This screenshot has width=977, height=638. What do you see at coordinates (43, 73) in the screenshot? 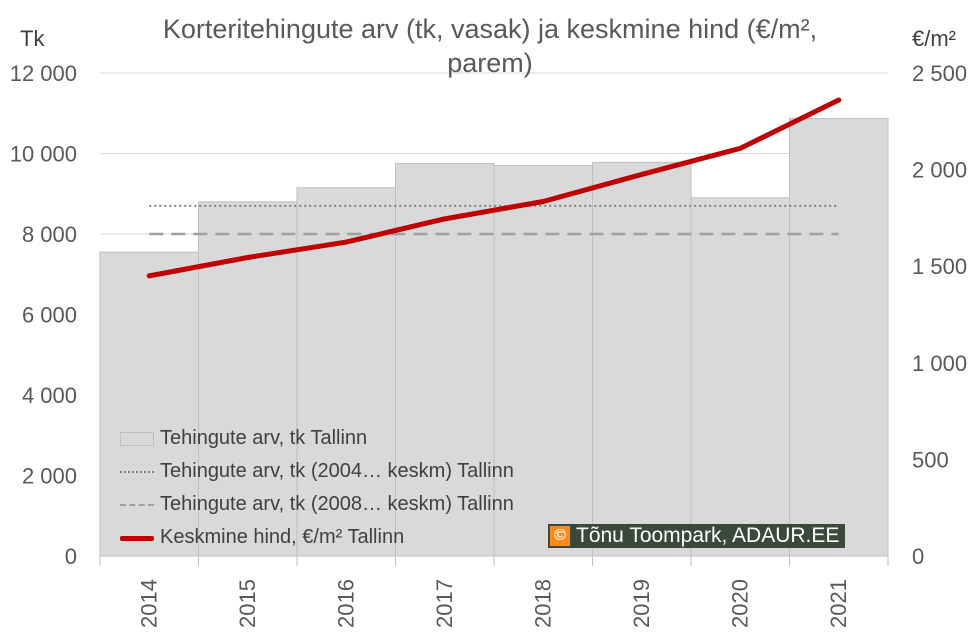
I see `left-tick-label: 12 000` at bounding box center [43, 73].